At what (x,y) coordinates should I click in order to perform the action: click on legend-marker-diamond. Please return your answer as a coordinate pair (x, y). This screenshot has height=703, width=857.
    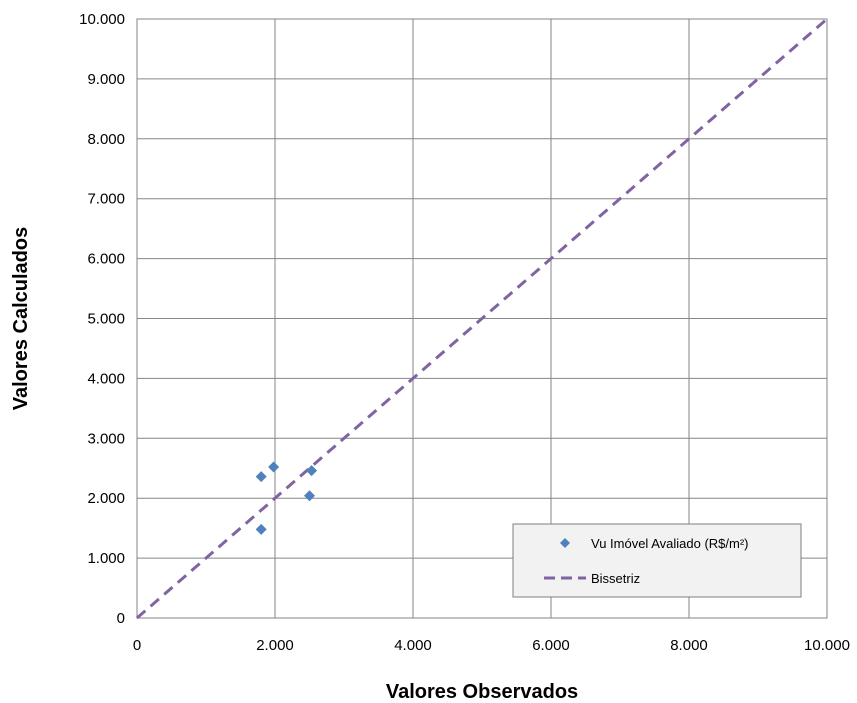
    Looking at the image, I should click on (565, 543).